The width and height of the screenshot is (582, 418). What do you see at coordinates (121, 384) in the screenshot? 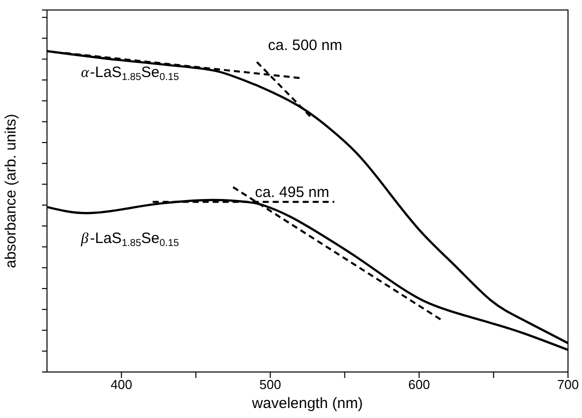
I see `x-tick-label: 400` at bounding box center [121, 384].